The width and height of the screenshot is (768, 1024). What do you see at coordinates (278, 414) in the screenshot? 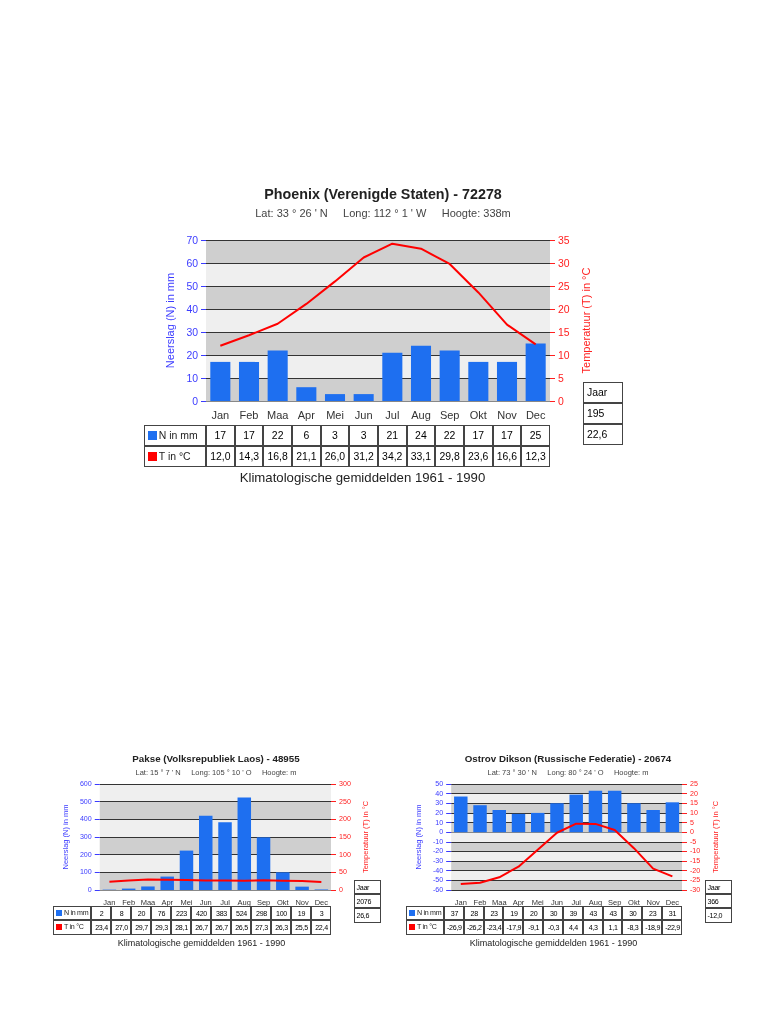
I see `x-tick-label: Maa` at bounding box center [278, 414].